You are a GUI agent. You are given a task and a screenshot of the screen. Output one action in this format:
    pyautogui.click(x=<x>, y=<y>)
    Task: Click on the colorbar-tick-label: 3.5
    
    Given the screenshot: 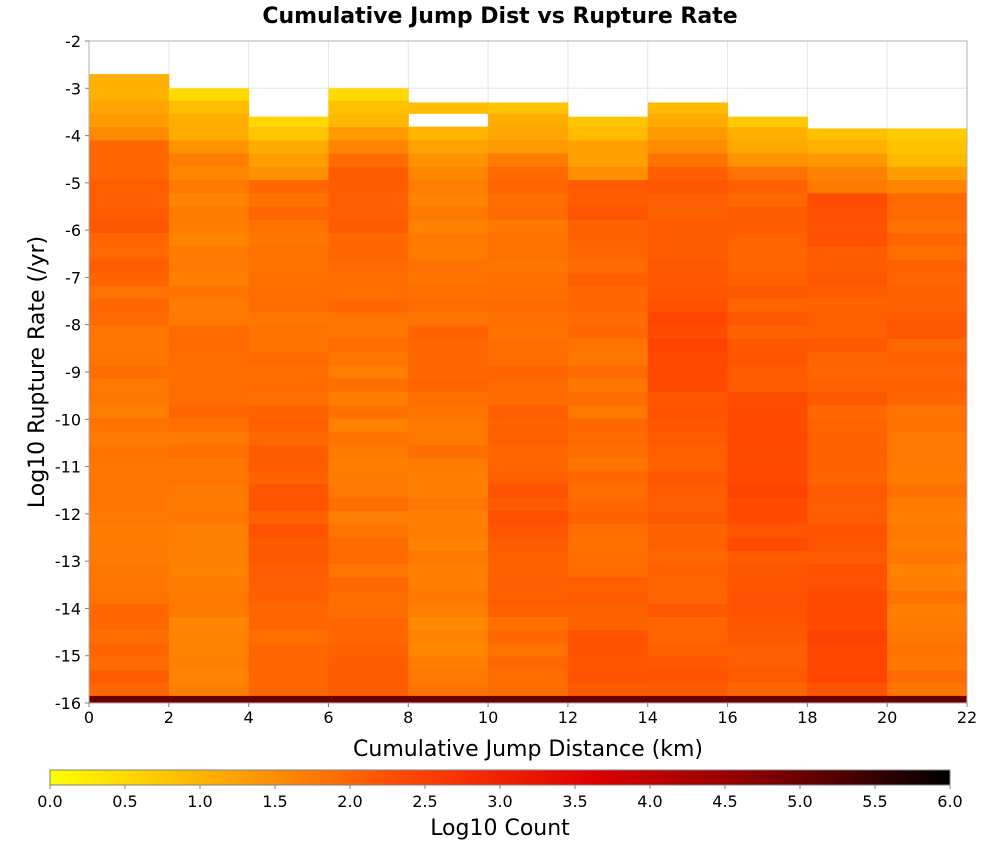 What is the action you would take?
    pyautogui.click(x=574, y=801)
    